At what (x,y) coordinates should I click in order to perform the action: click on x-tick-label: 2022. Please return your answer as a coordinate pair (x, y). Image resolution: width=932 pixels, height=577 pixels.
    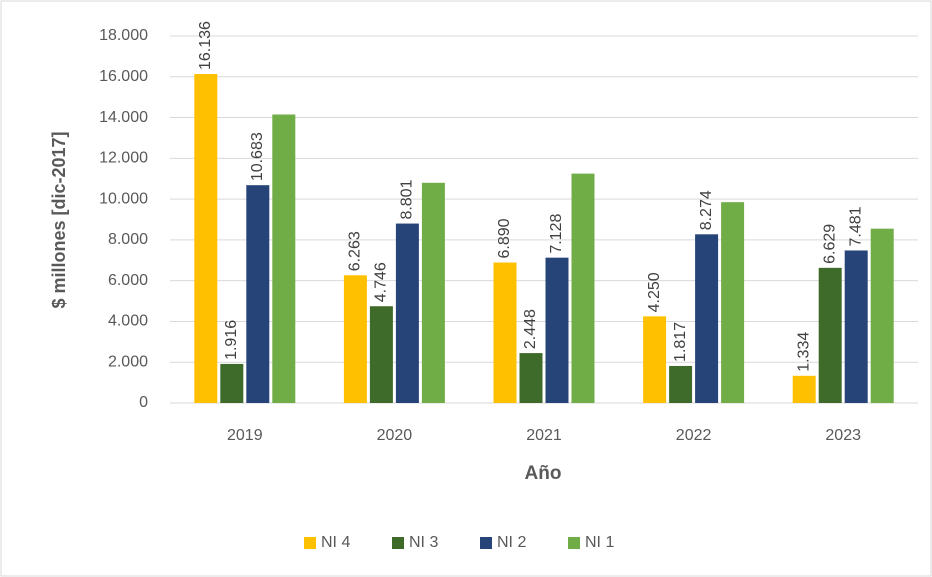
    Looking at the image, I should click on (694, 435).